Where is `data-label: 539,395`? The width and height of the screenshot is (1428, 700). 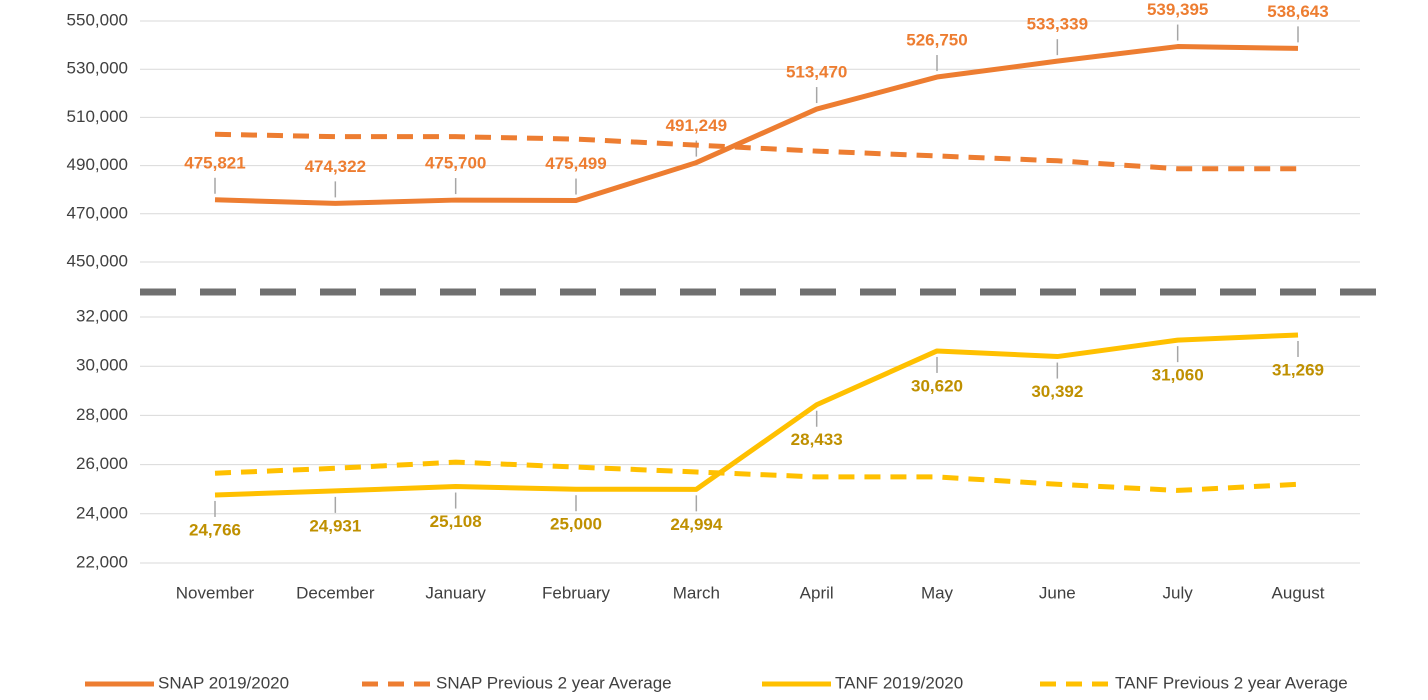 data-label: 539,395 is located at coordinates (1177, 9).